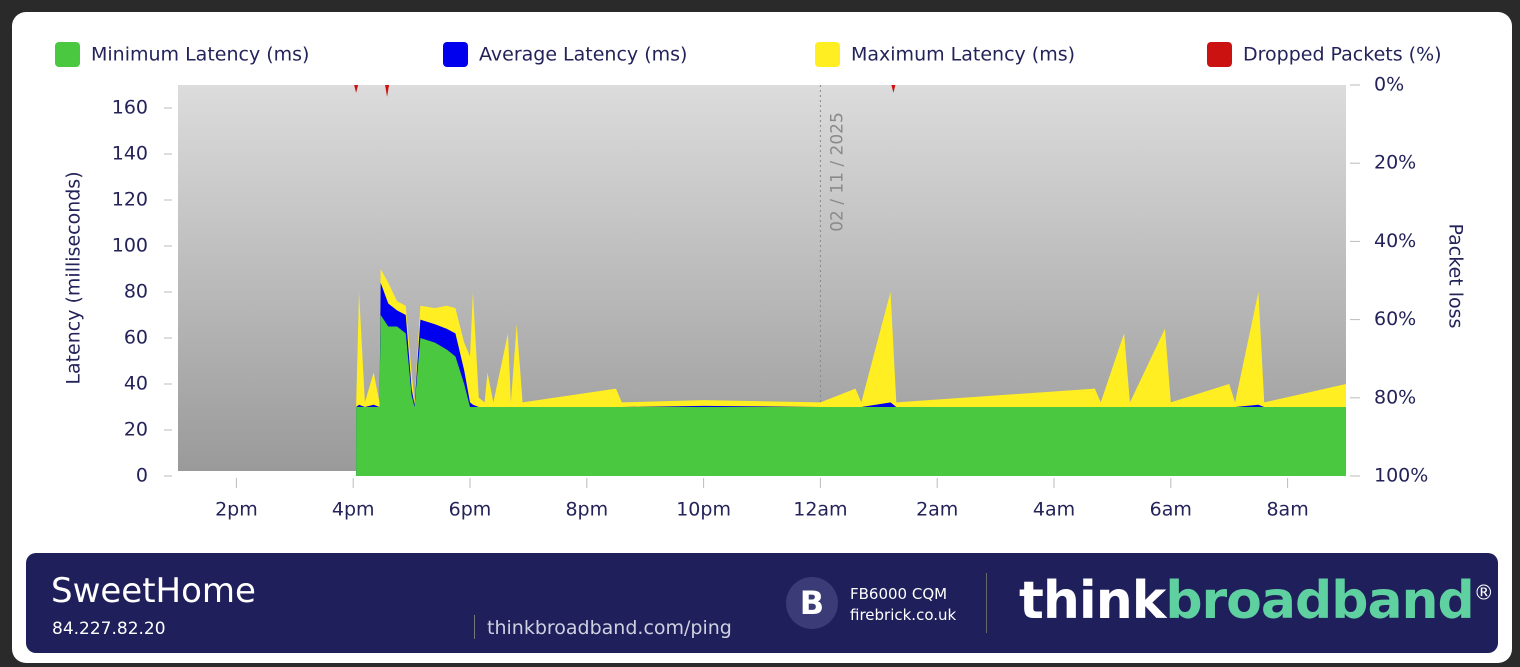  What do you see at coordinates (130, 154) in the screenshot?
I see `y-tick-label: 140` at bounding box center [130, 154].